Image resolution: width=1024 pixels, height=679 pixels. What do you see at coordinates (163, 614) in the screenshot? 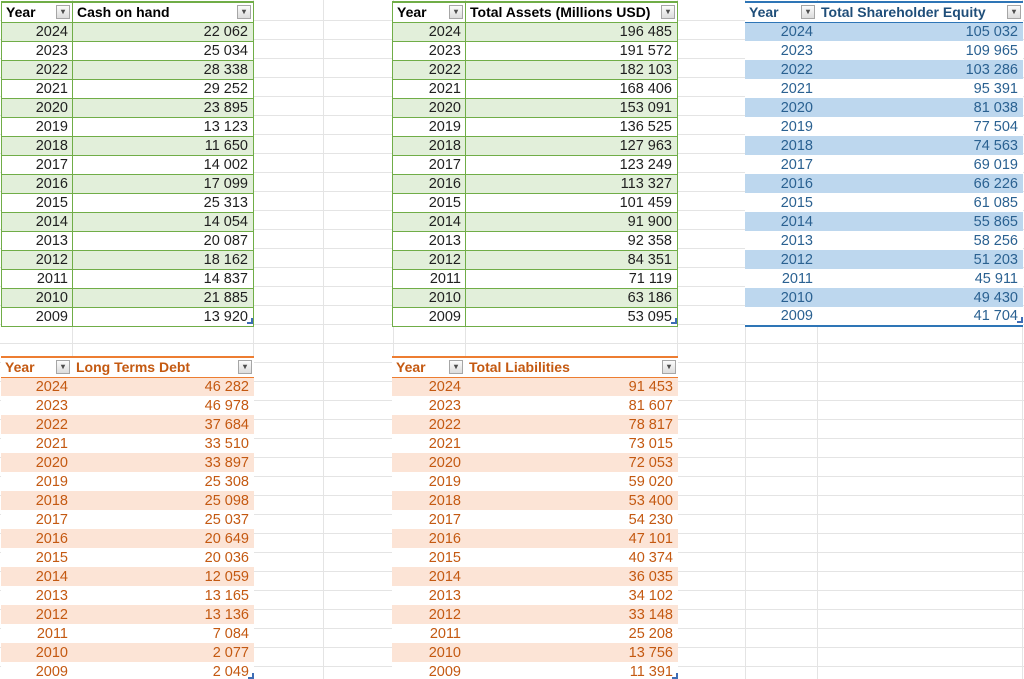
I see `value-cell: 13 136` at bounding box center [163, 614].